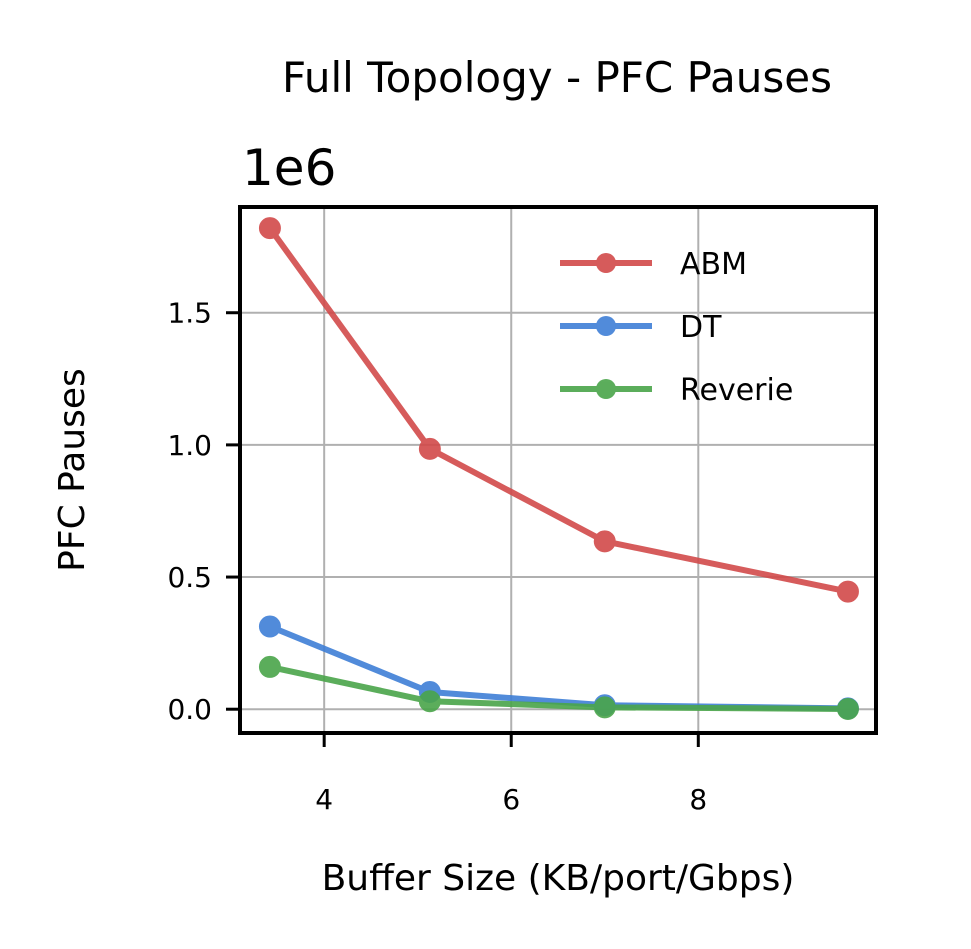 This screenshot has height=949, width=971. Describe the element at coordinates (676, 327) in the screenshot. I see `legend: ABM DT Reverie` at that location.